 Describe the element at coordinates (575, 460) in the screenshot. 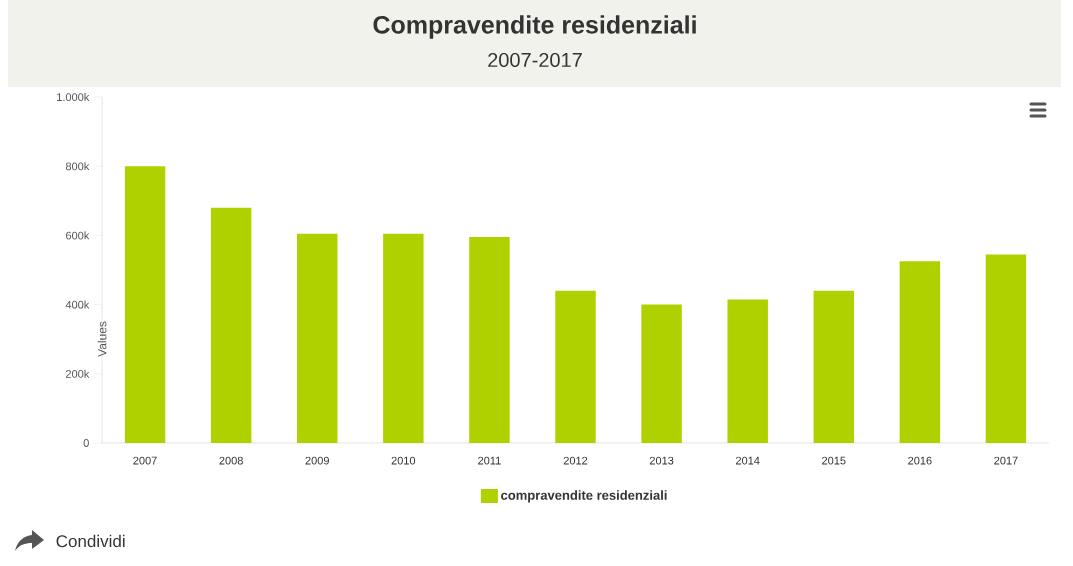

I see `x-tick-label: 2012` at that location.